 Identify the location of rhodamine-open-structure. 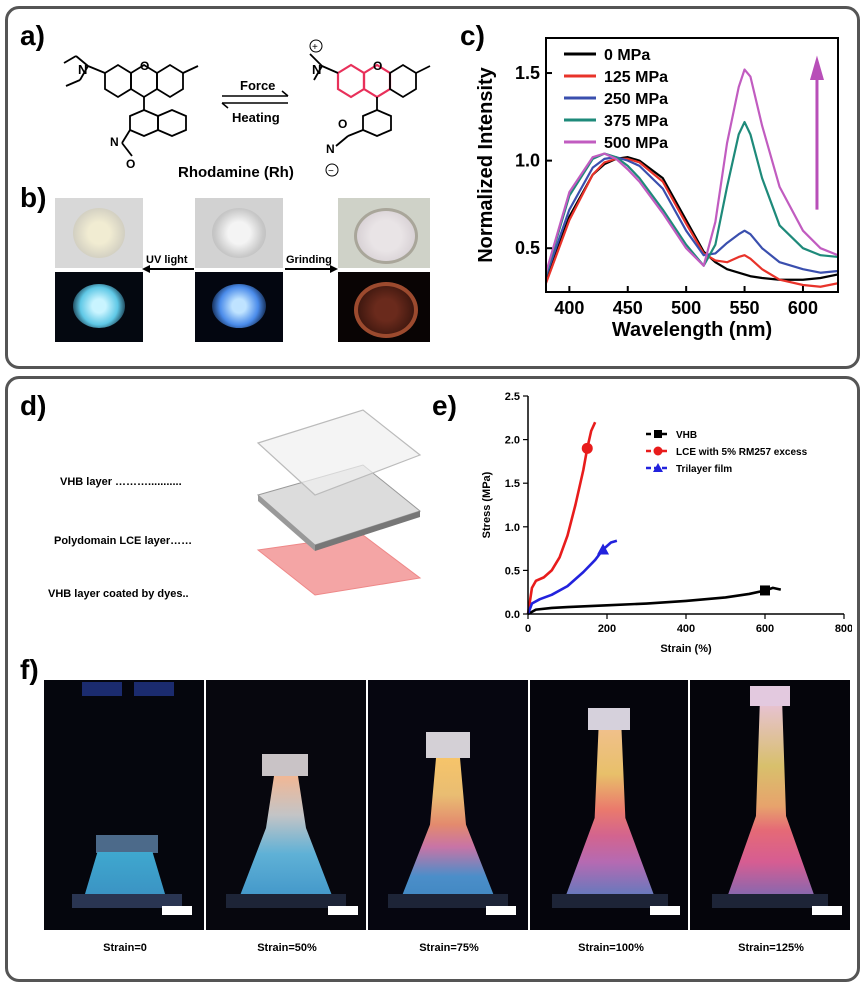
(376, 81).